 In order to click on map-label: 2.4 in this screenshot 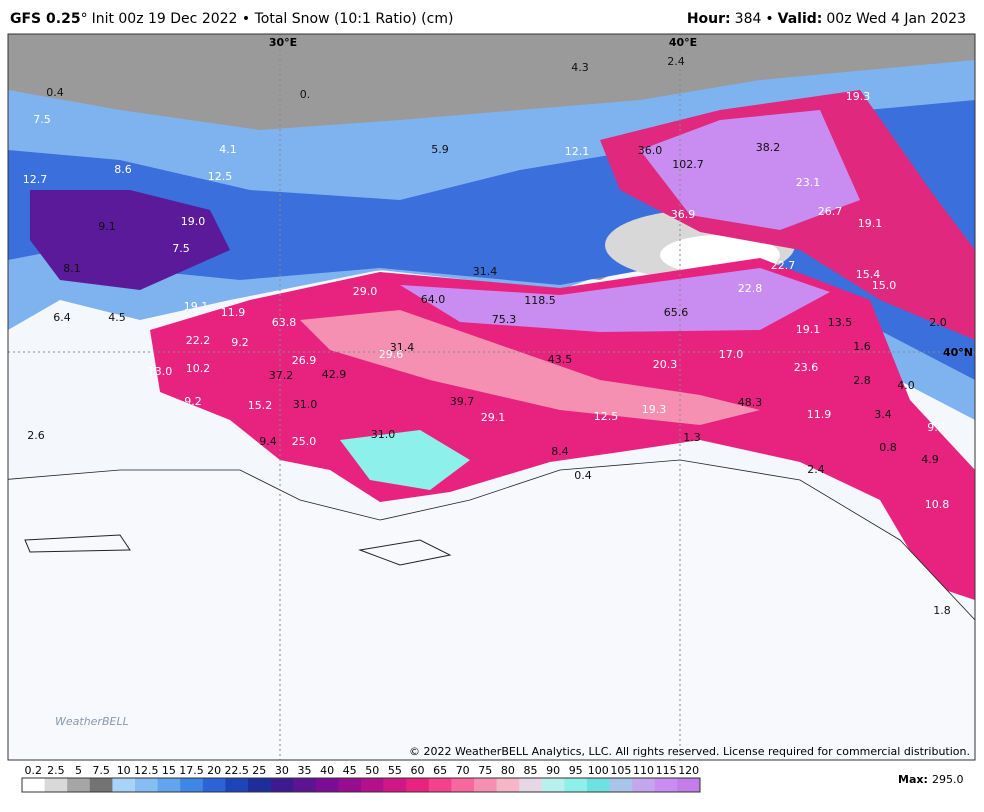, I will do `click(676, 61)`.